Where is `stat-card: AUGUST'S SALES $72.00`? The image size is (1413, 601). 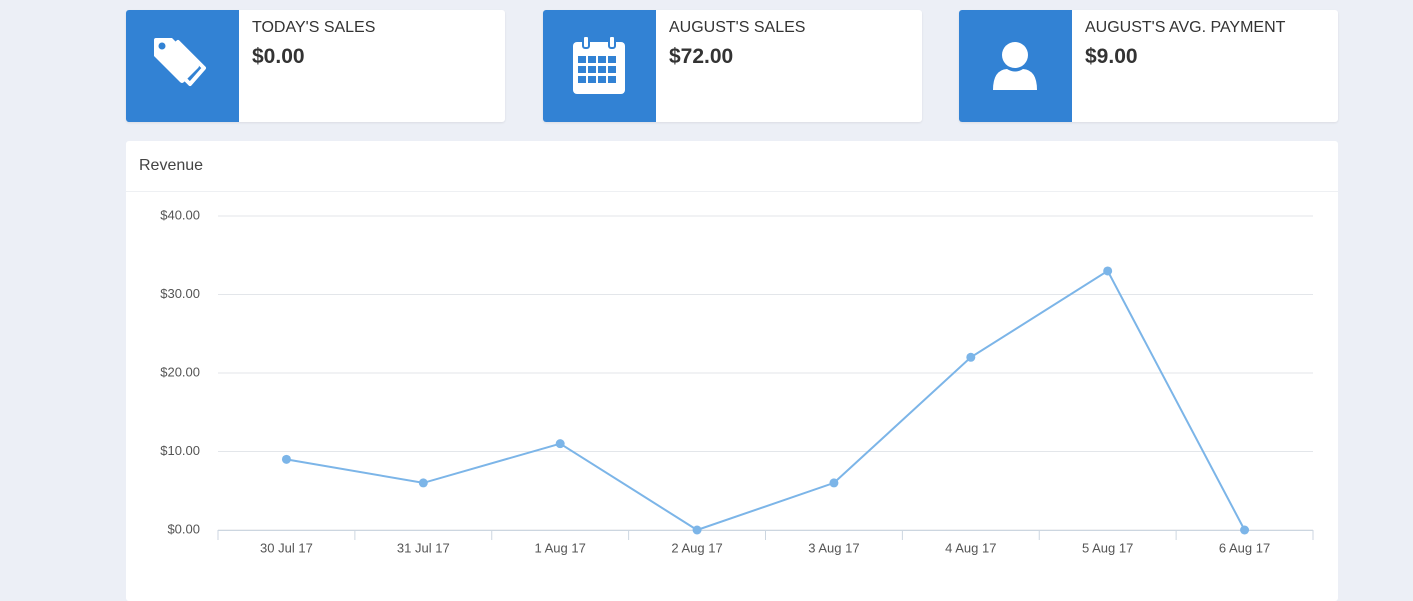
stat-card: AUGUST'S SALES $72.00 is located at coordinates (732, 66).